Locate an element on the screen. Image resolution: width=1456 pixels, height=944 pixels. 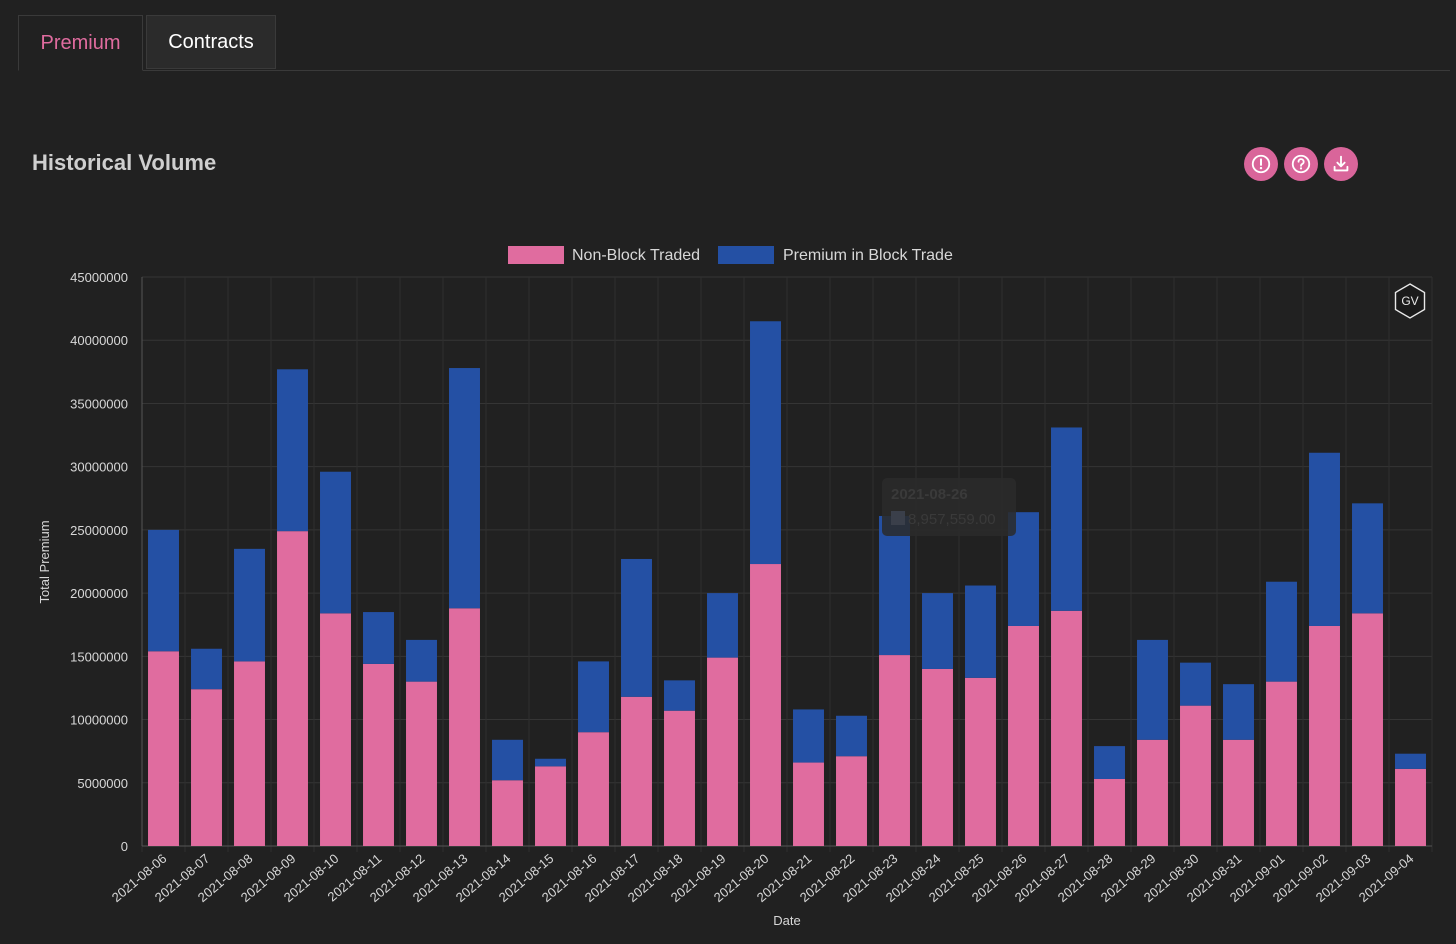
y-tick-label: 0 is located at coordinates (124, 846).